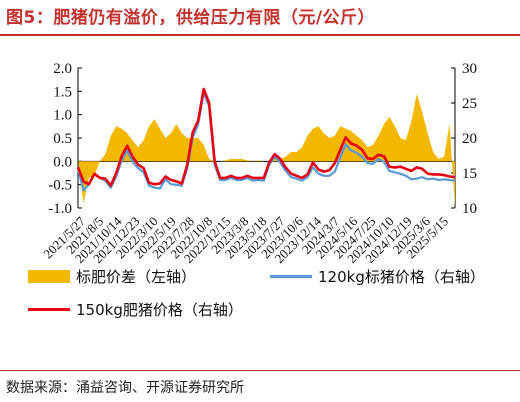  What do you see at coordinates (469, 209) in the screenshot?
I see `right-tick-label: 10` at bounding box center [469, 209].